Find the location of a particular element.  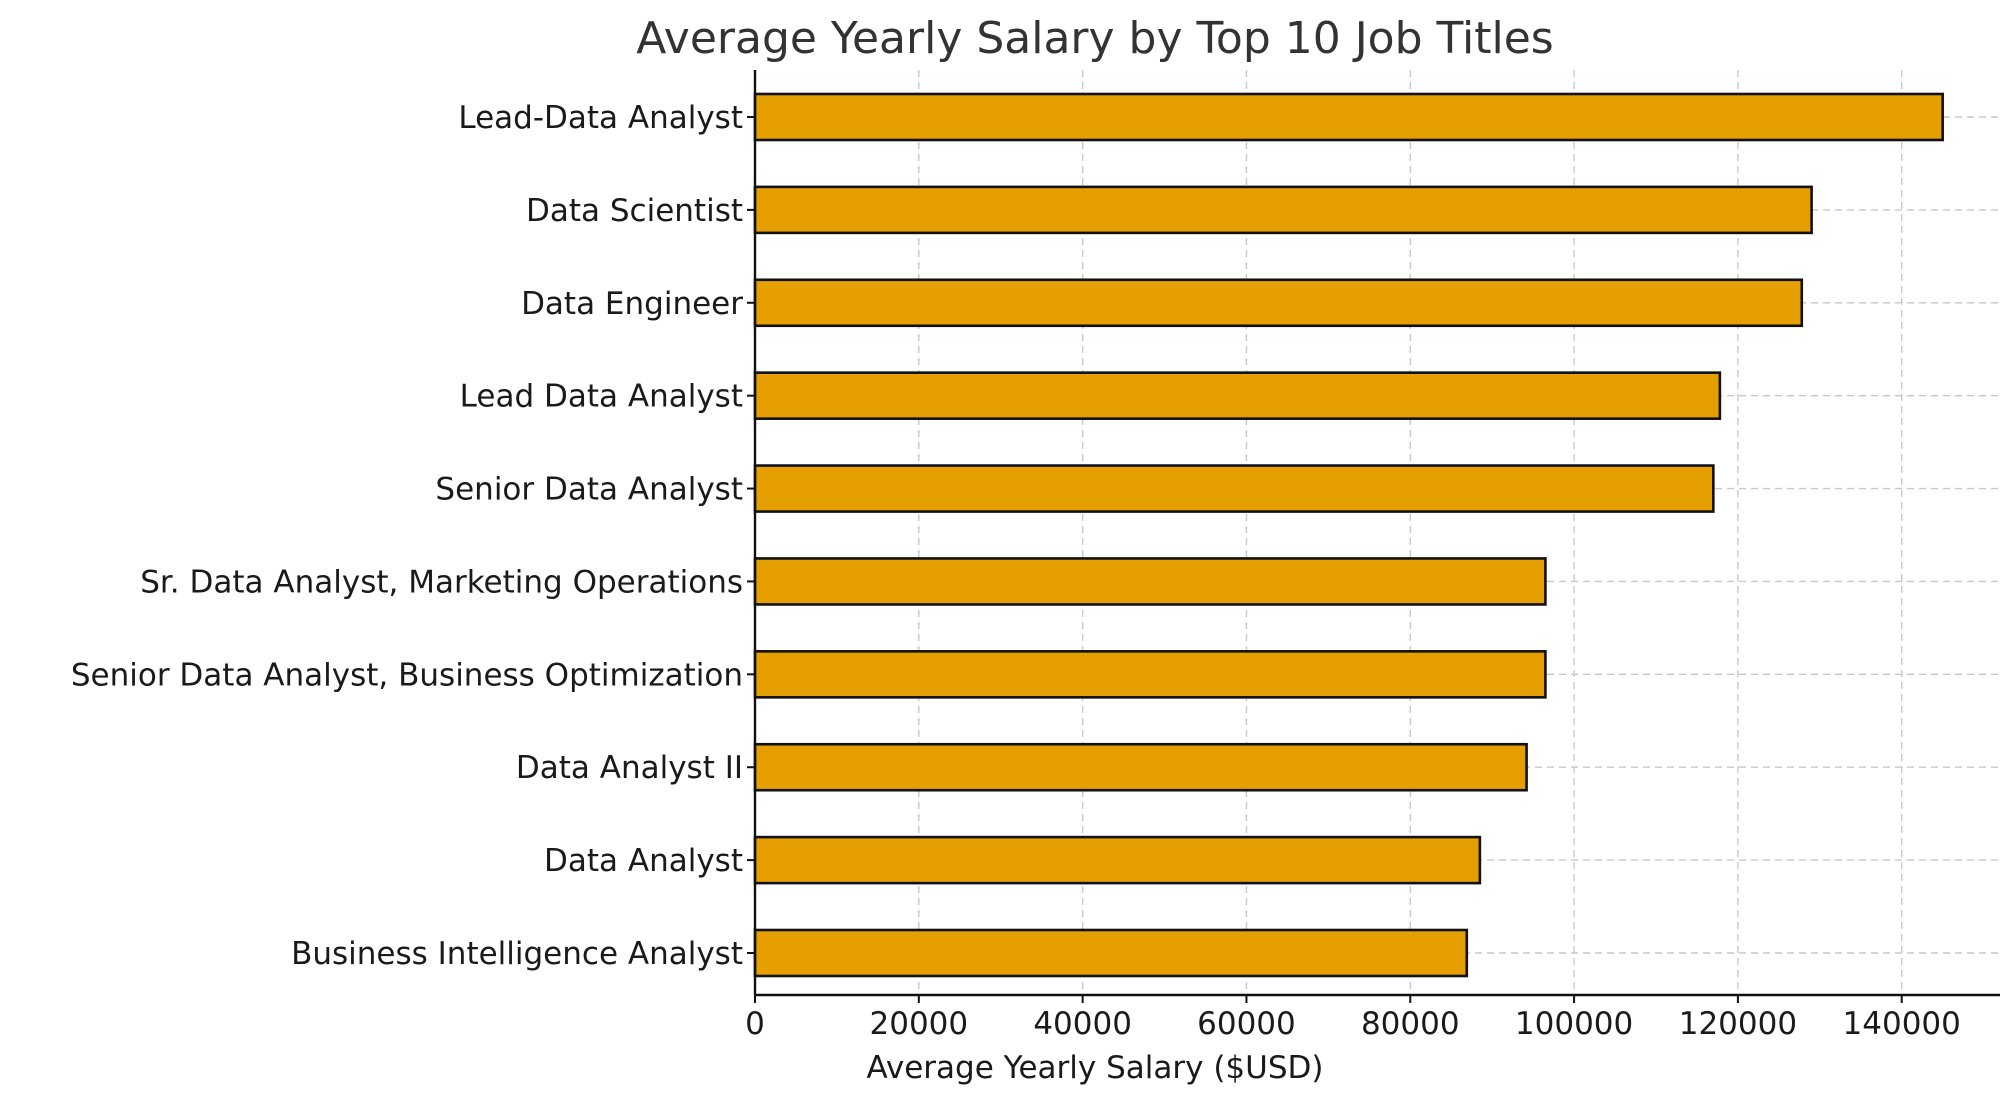

x-axis-label: Average Yearly Salary ($USD) is located at coordinates (1095, 1068).